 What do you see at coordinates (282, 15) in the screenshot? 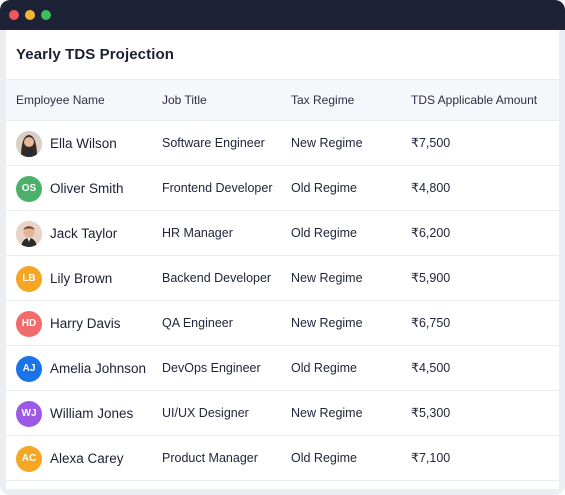
I see `window-titlebar` at bounding box center [282, 15].